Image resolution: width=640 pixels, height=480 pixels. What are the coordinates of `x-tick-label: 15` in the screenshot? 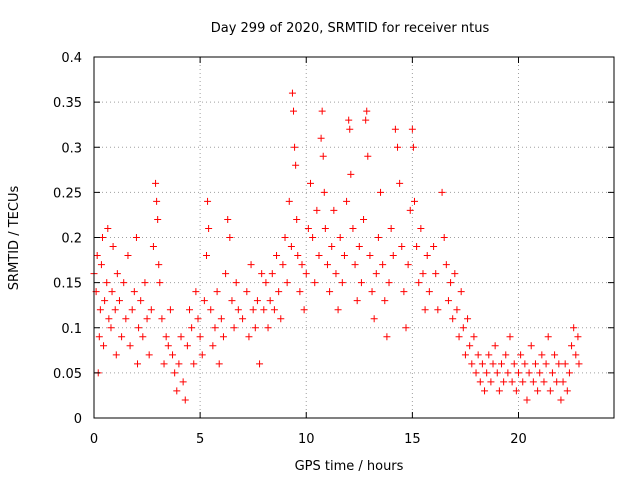 It's located at (412, 439).